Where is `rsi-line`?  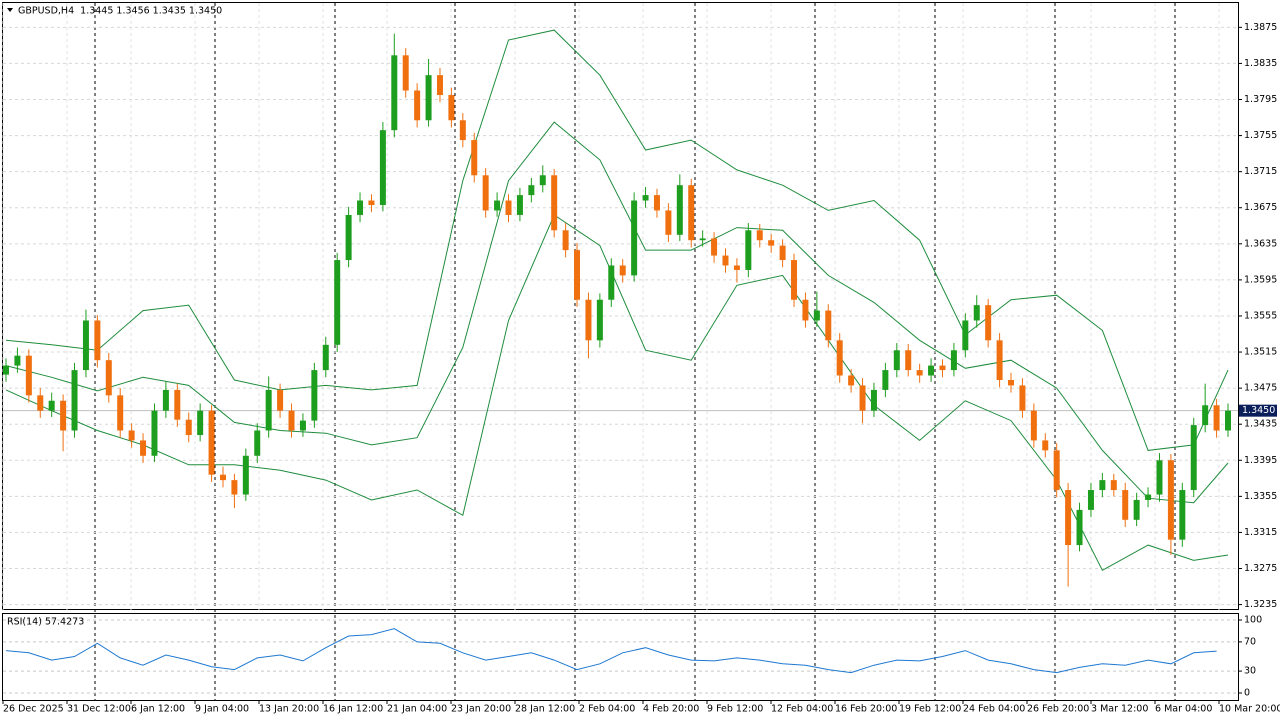
rsi-line is located at coordinates (611, 651).